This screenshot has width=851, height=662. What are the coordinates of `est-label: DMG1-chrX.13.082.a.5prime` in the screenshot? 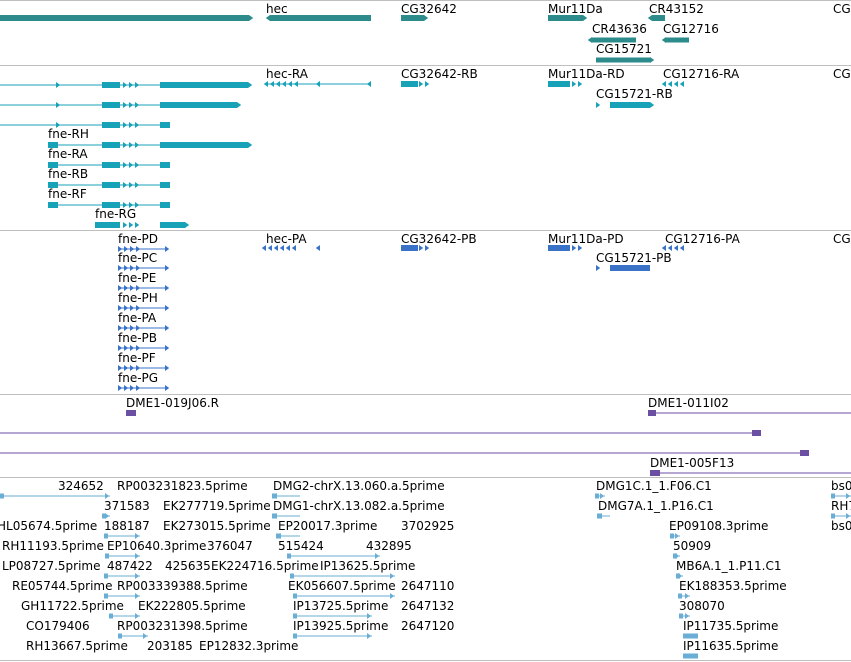 It's located at (359, 506).